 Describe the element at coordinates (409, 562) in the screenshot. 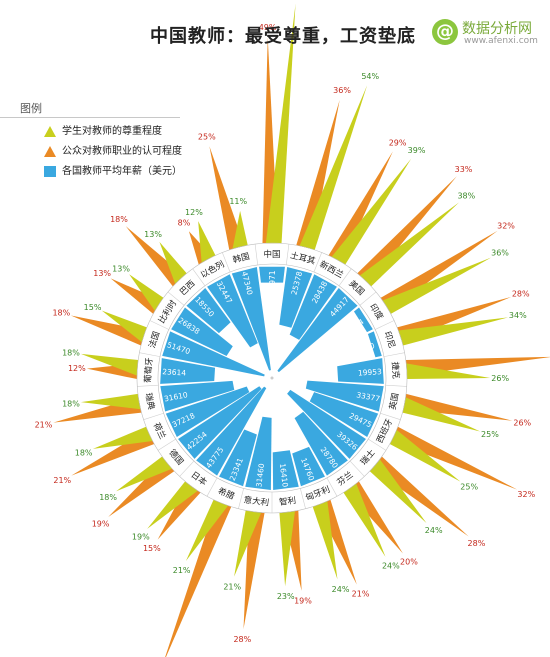

I see `public-approval-label: 20%` at that location.